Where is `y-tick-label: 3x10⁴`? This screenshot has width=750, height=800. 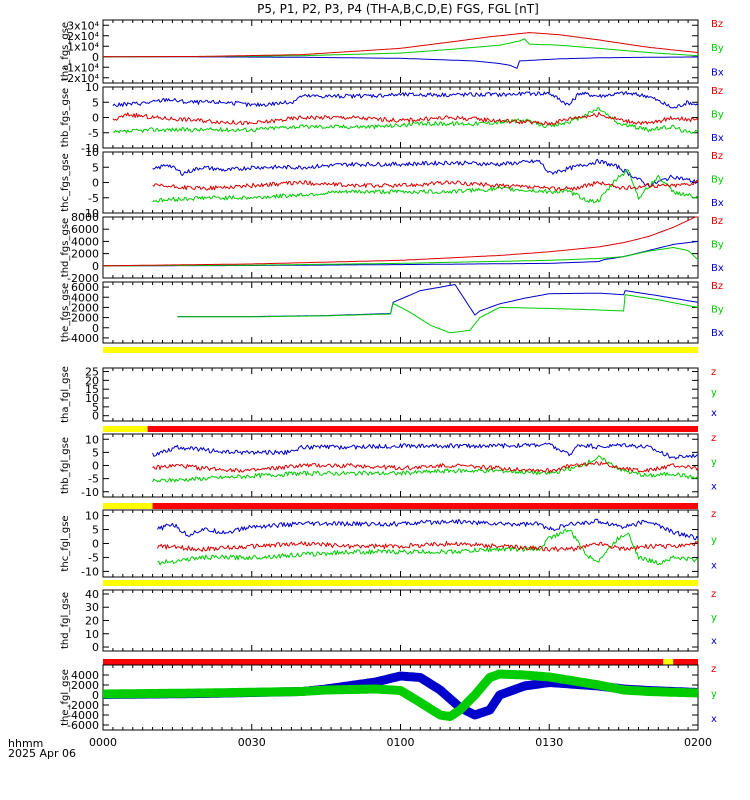
y-tick-label: 3x10⁴ is located at coordinates (83, 25).